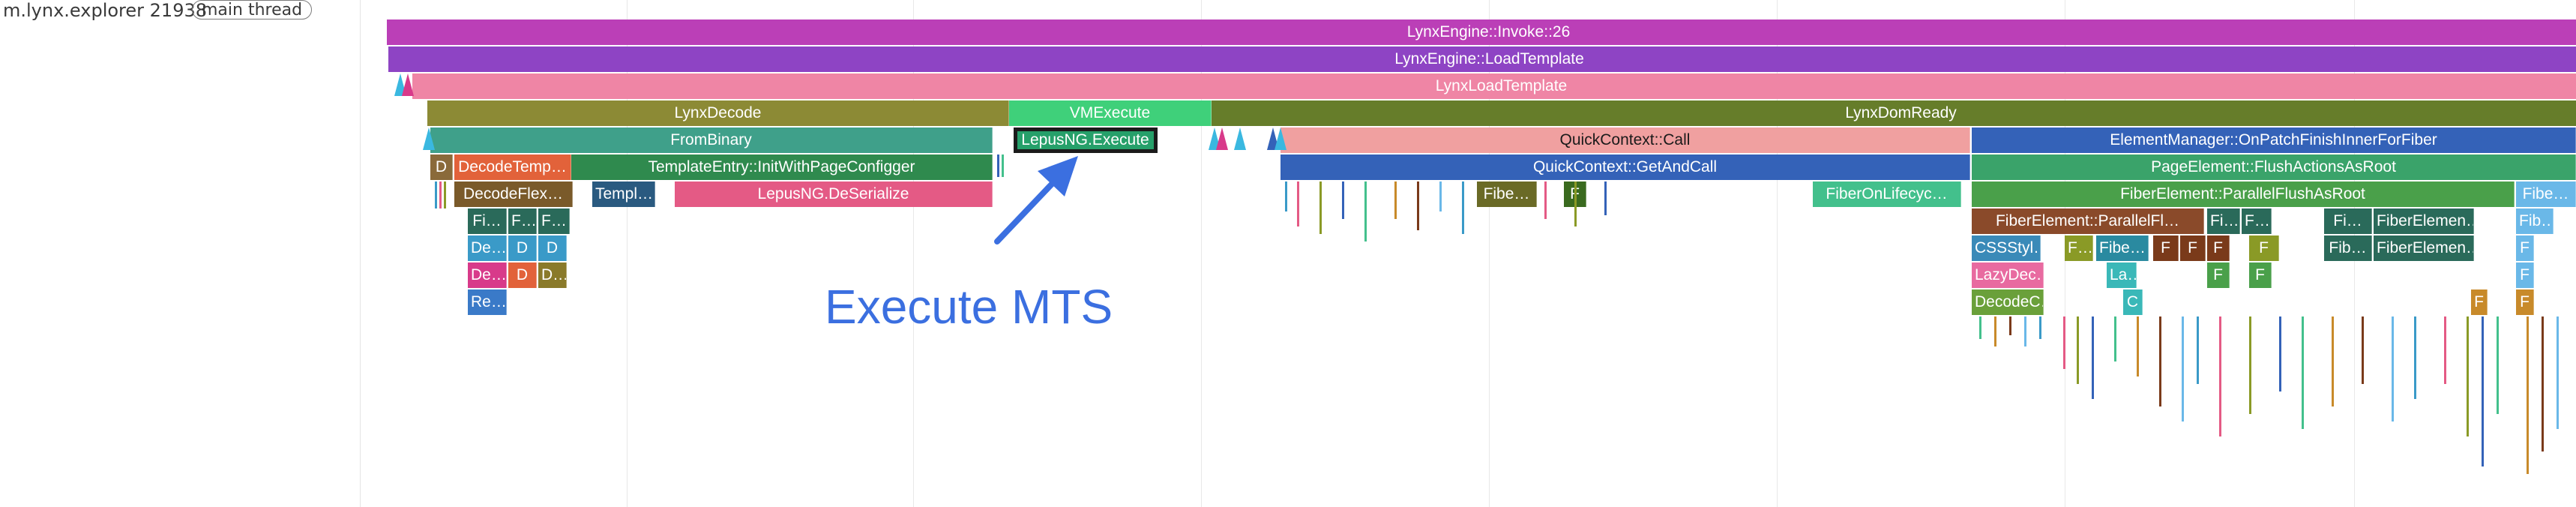 This screenshot has width=2576, height=507. I want to click on flame-slice: FromBinary, so click(712, 140).